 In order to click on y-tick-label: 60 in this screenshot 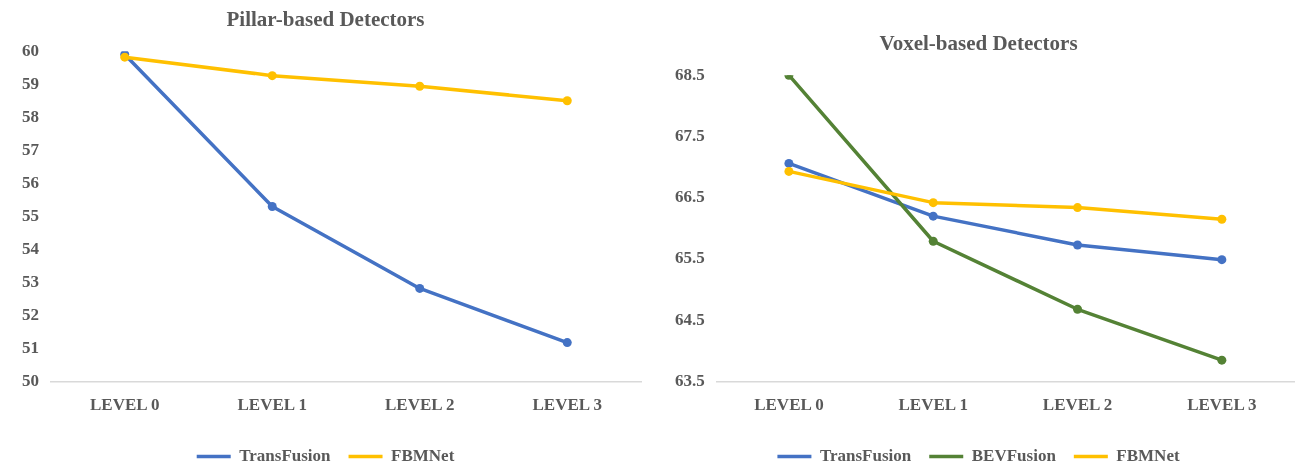, I will do `click(30, 50)`.